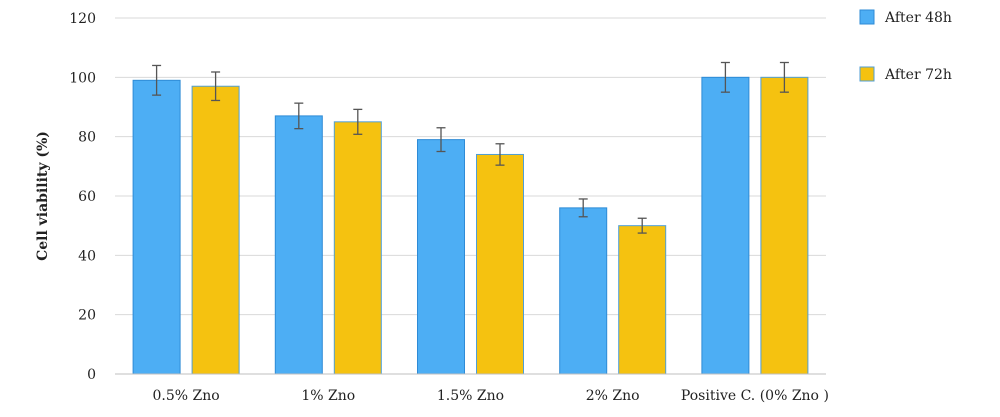  I want to click on legend-label: After 48h, so click(918, 18).